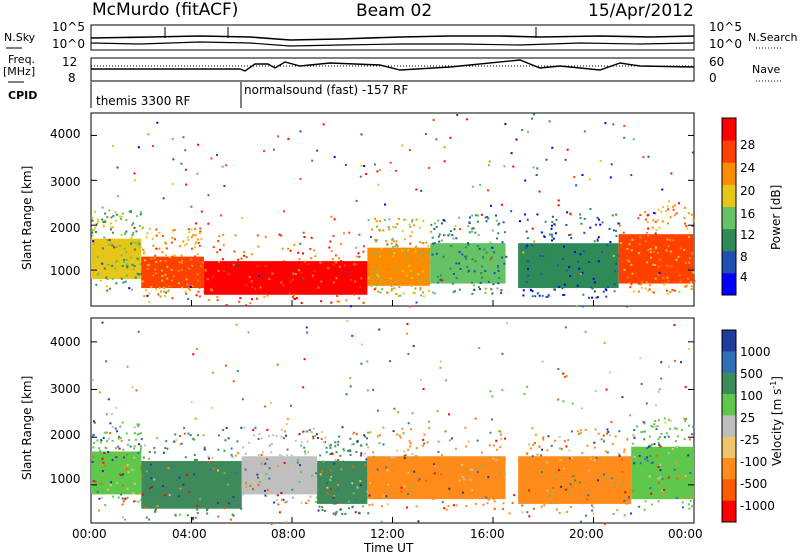 The height and width of the screenshot is (555, 800). Describe the element at coordinates (755, 352) in the screenshot. I see `velocity-cb-tick-1000: 1000` at that location.